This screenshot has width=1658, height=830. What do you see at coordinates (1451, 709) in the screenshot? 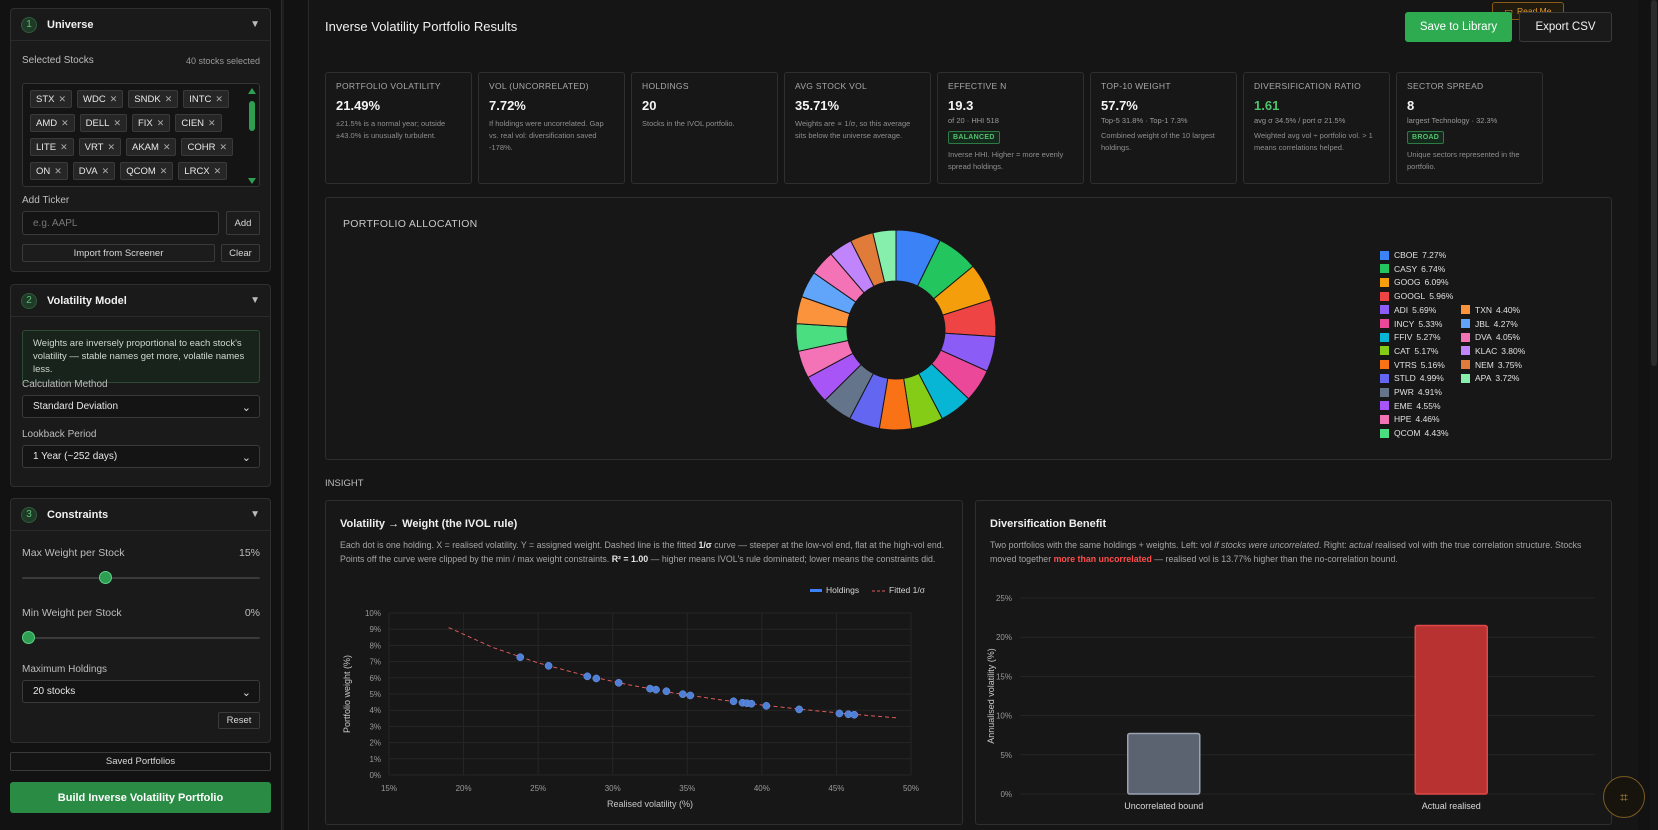
I see `bar-actual` at bounding box center [1451, 709].